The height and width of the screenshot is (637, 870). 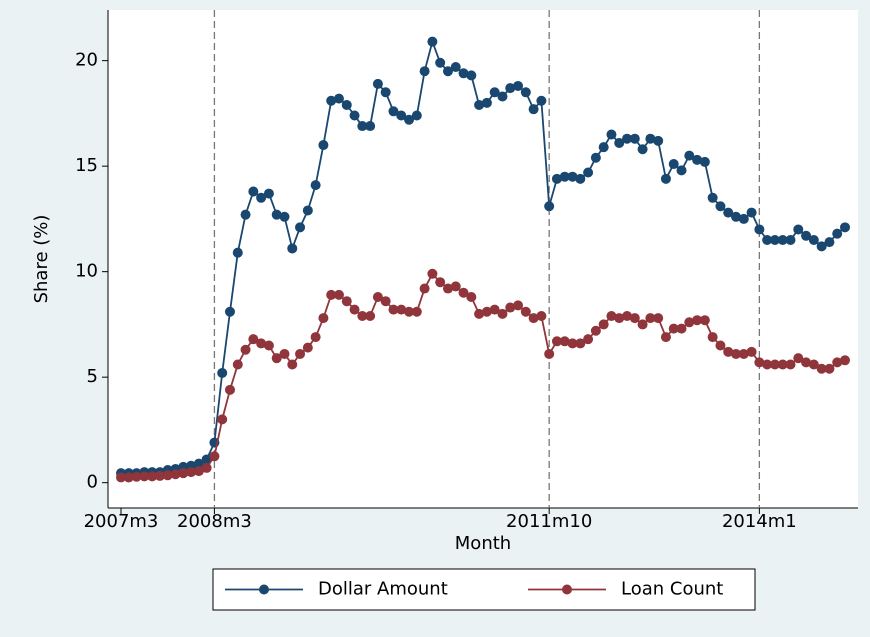 I want to click on legend-label: Dollar Amount, so click(x=383, y=589).